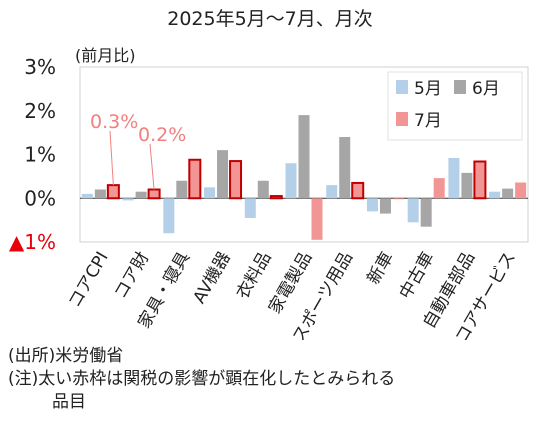 This screenshot has width=540, height=427. Describe the element at coordinates (114, 122) in the screenshot. I see `annotation-label: 0.3%` at that location.